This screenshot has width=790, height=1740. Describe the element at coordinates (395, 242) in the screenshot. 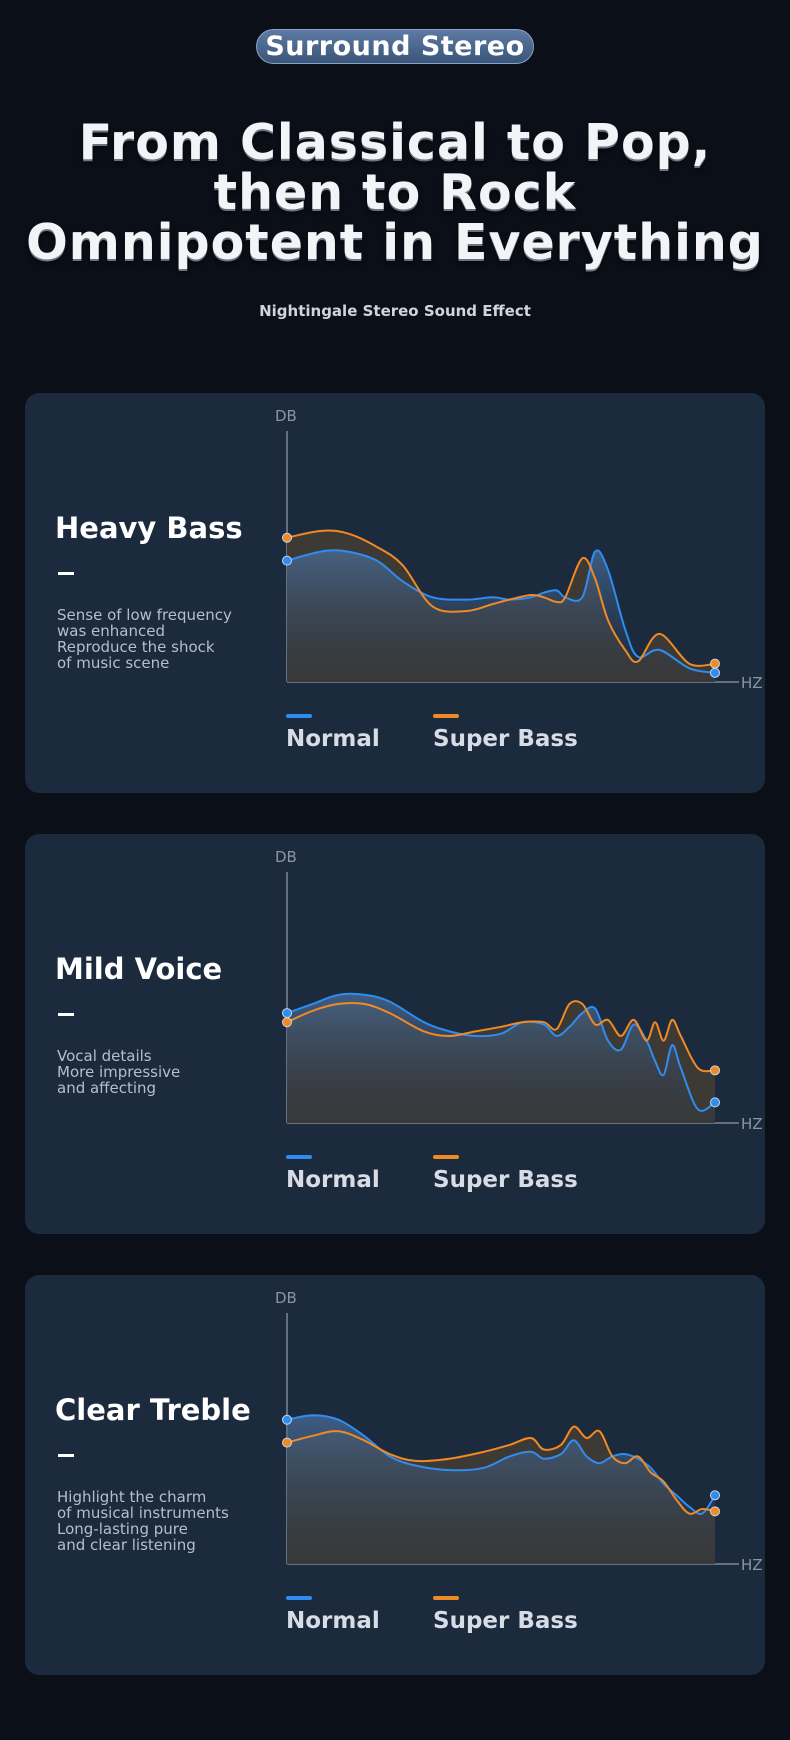

I see `headline-line-3: Omnipotent in Everything` at that location.